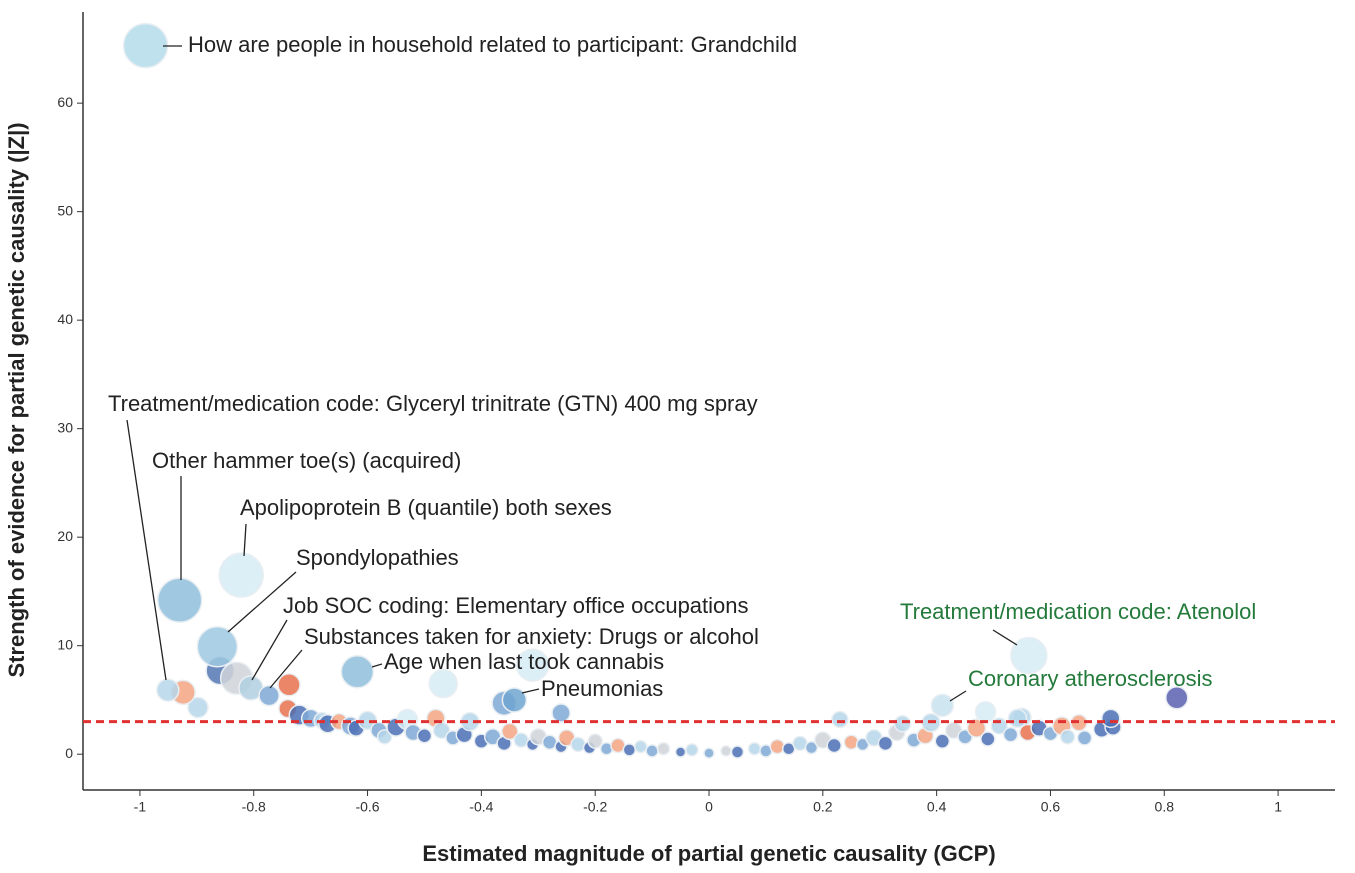  Describe the element at coordinates (595, 807) in the screenshot. I see `x-tick-label: -0.2` at that location.